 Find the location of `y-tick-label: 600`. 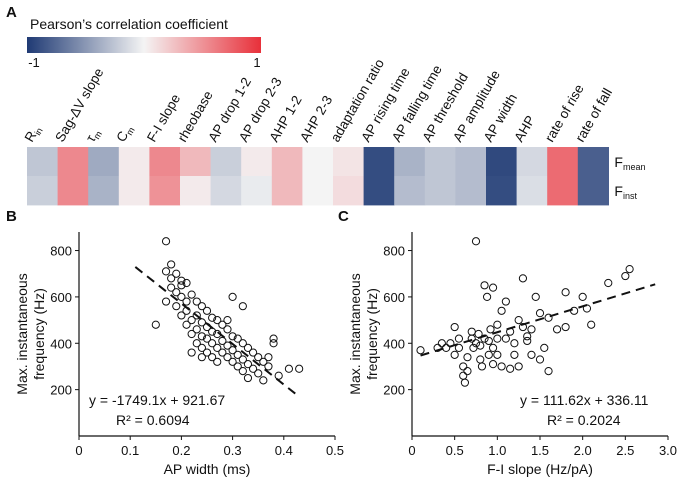

y-tick-label: 600 is located at coordinates (394, 297).